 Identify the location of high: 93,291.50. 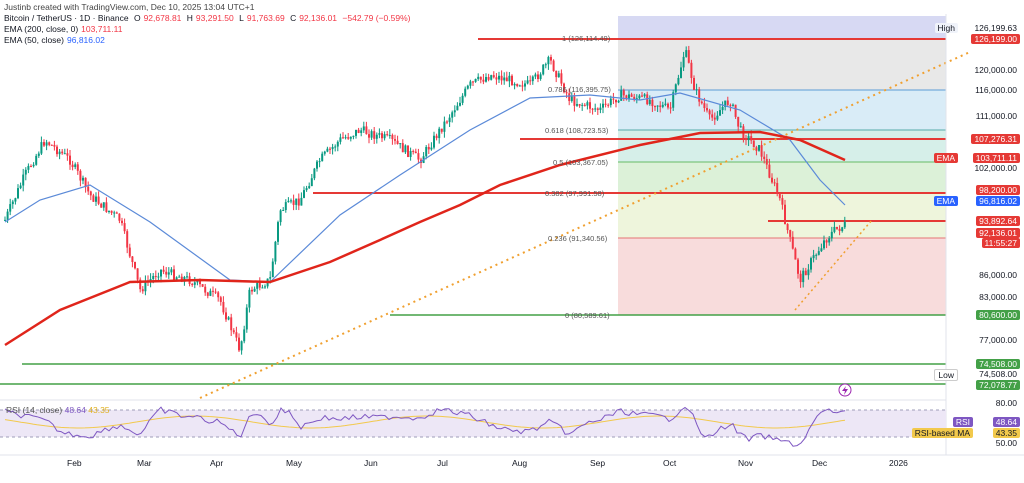
(214, 18).